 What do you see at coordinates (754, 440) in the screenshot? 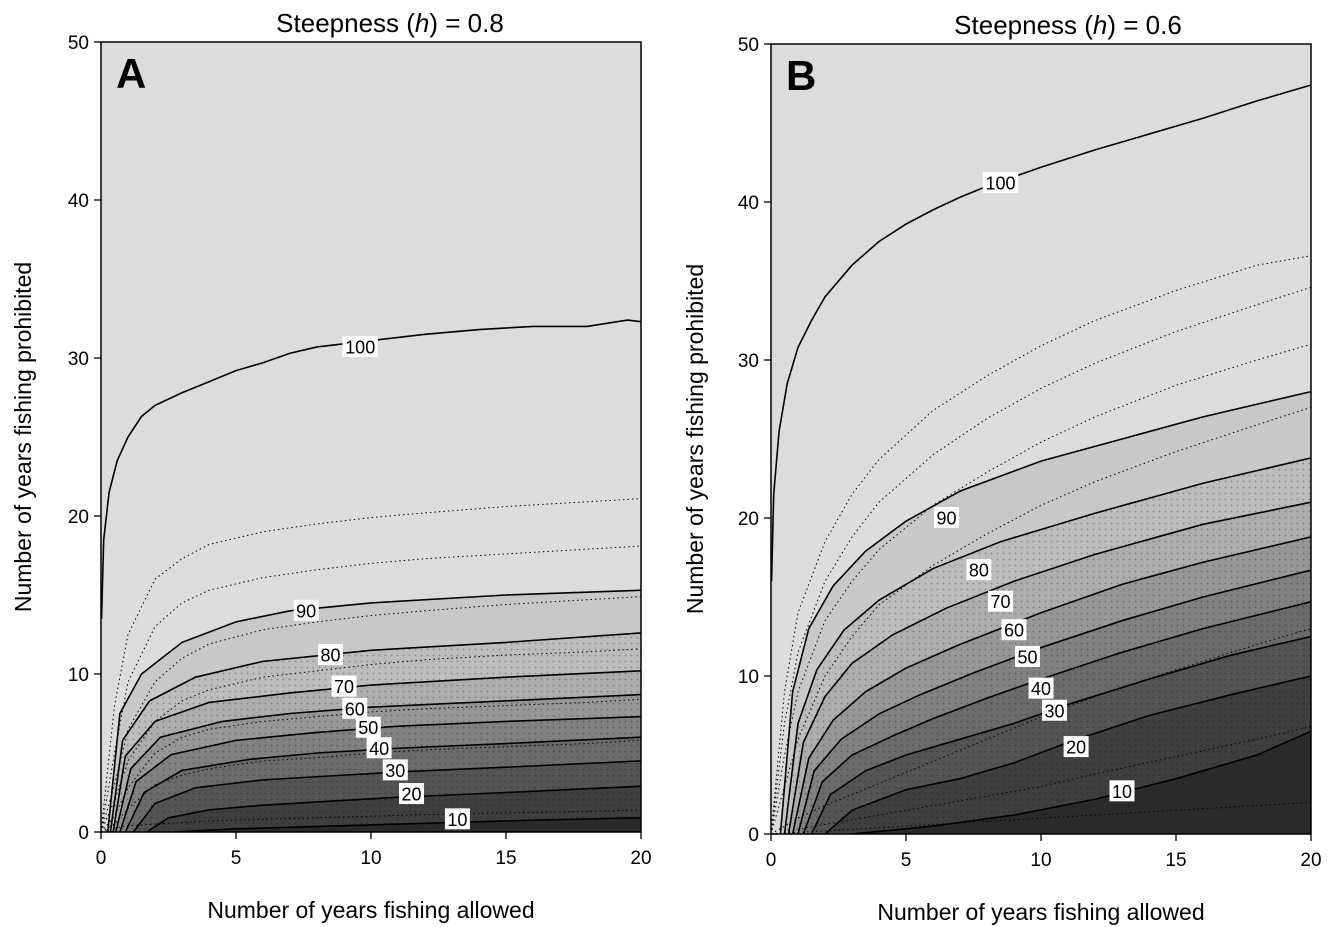
I see `panel-b-y-ticks: 0 10 20 30 40 50` at bounding box center [754, 440].